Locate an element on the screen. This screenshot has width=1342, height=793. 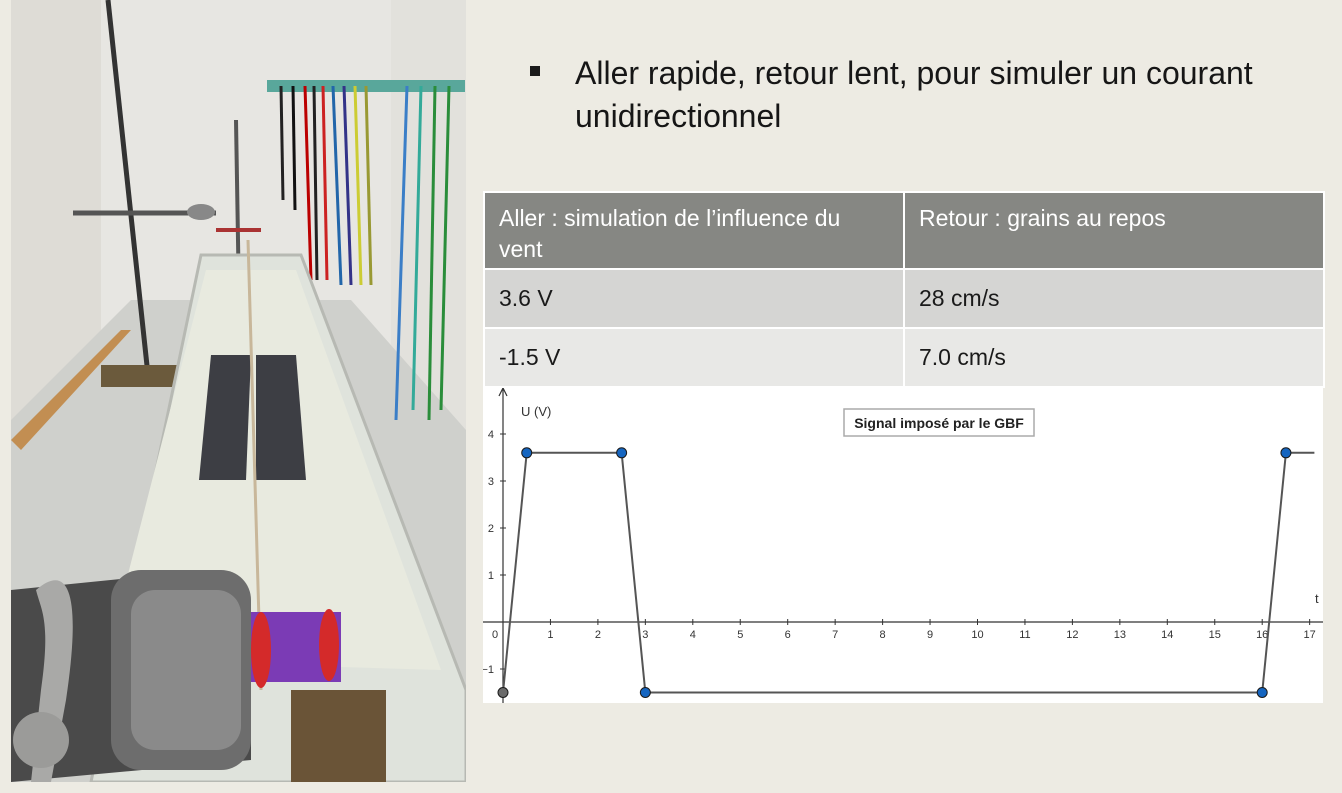
x-tick-label: 8 is located at coordinates (883, 635).